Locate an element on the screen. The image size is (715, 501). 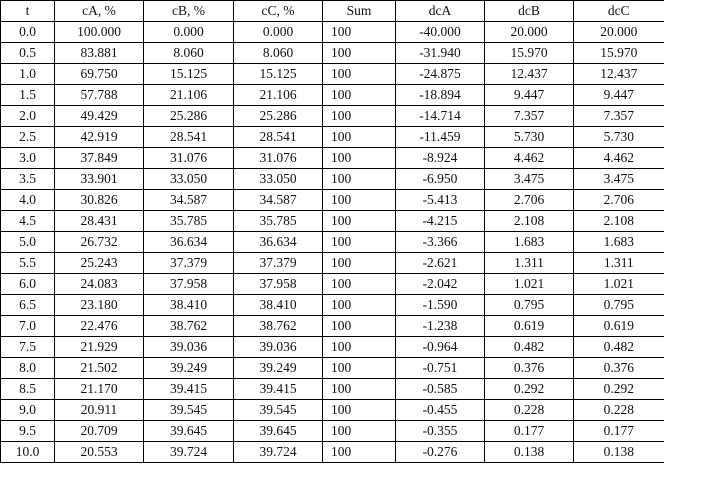
cell-dca: -0.751 is located at coordinates (440, 368).